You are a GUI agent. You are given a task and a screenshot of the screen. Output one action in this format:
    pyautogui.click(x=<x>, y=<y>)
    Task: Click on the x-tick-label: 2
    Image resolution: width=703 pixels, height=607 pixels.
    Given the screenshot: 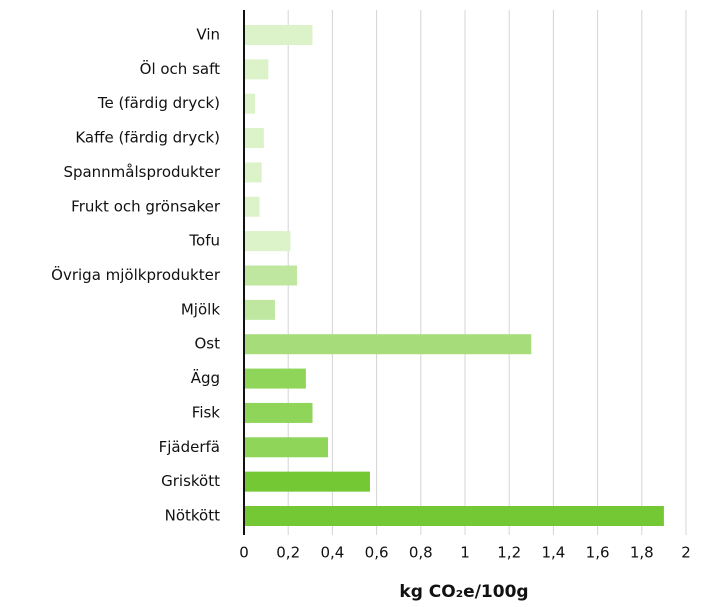 What is the action you would take?
    pyautogui.click(x=686, y=553)
    